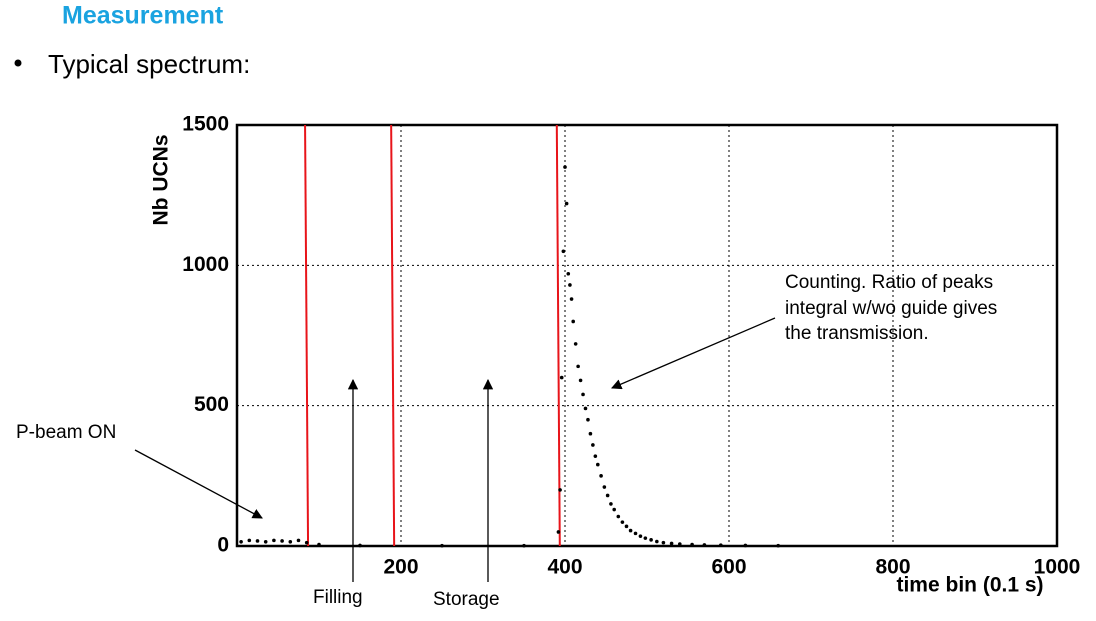 The image size is (1096, 621). What do you see at coordinates (466, 599) in the screenshot?
I see `annotation: Storage` at bounding box center [466, 599].